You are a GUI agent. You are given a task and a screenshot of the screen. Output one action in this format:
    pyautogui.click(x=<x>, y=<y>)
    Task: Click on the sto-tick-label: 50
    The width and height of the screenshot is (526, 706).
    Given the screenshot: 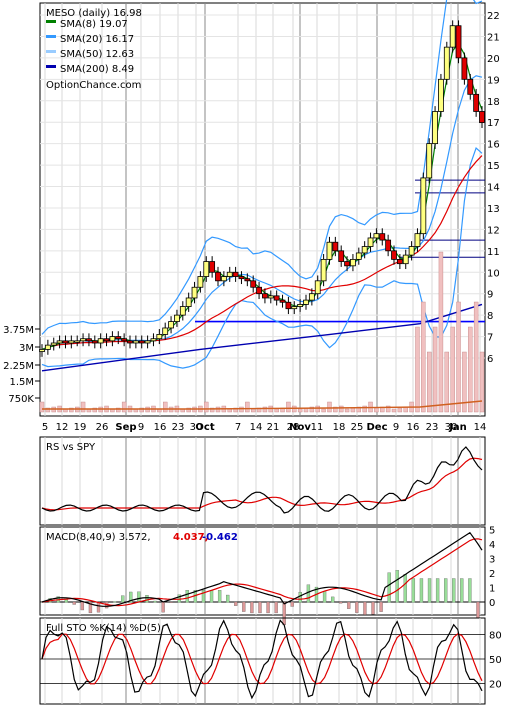 What is the action you would take?
    pyautogui.click(x=495, y=660)
    